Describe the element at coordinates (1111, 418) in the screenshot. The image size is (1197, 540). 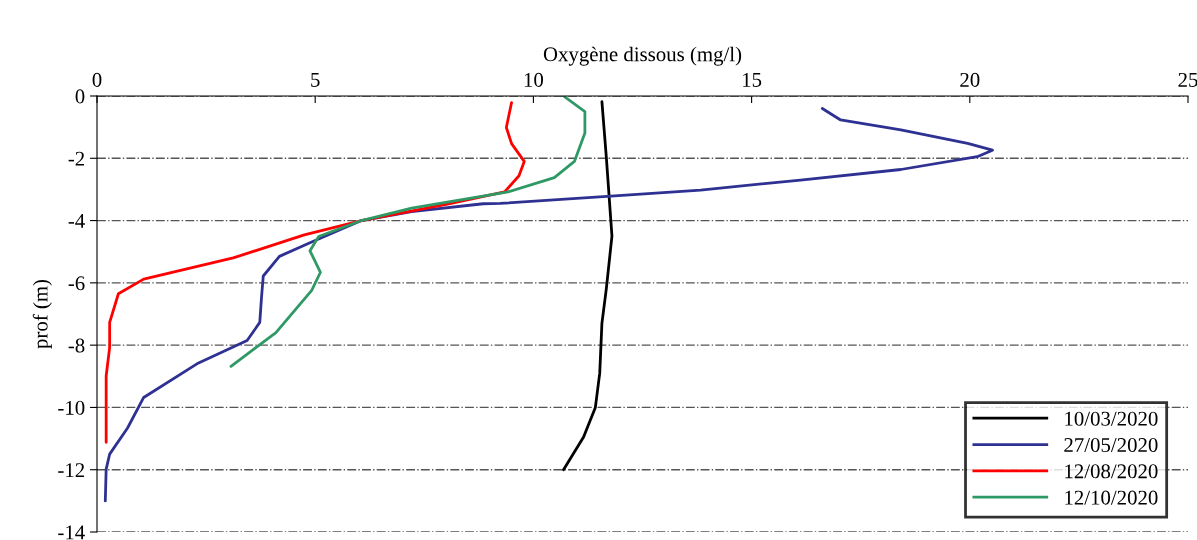
I see `legend-label: 10/03/2020` at that location.